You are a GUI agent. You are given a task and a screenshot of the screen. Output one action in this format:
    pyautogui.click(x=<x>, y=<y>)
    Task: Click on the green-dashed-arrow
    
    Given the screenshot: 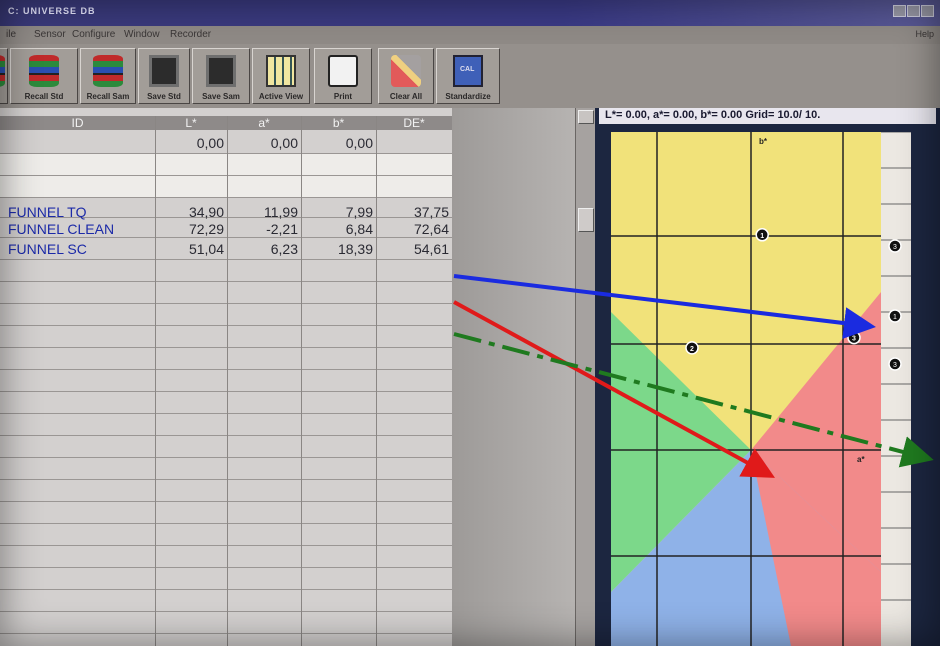 What is the action you would take?
    pyautogui.click(x=690, y=396)
    